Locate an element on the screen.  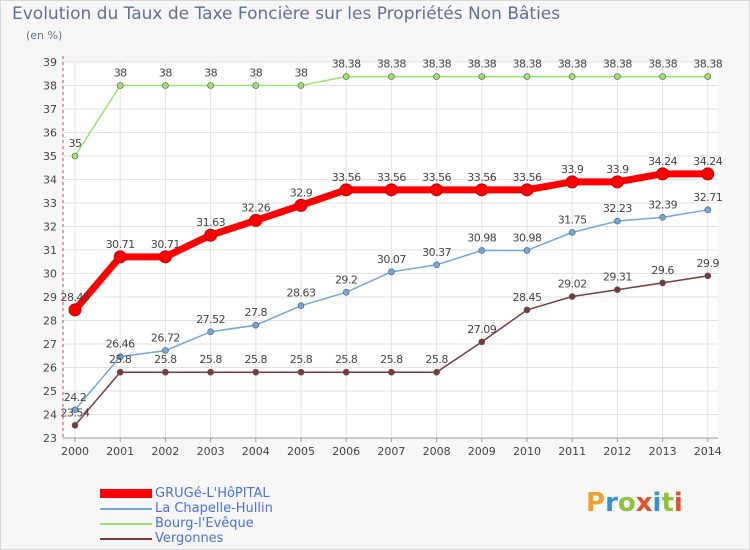
data-label: 29.31 is located at coordinates (617, 277).